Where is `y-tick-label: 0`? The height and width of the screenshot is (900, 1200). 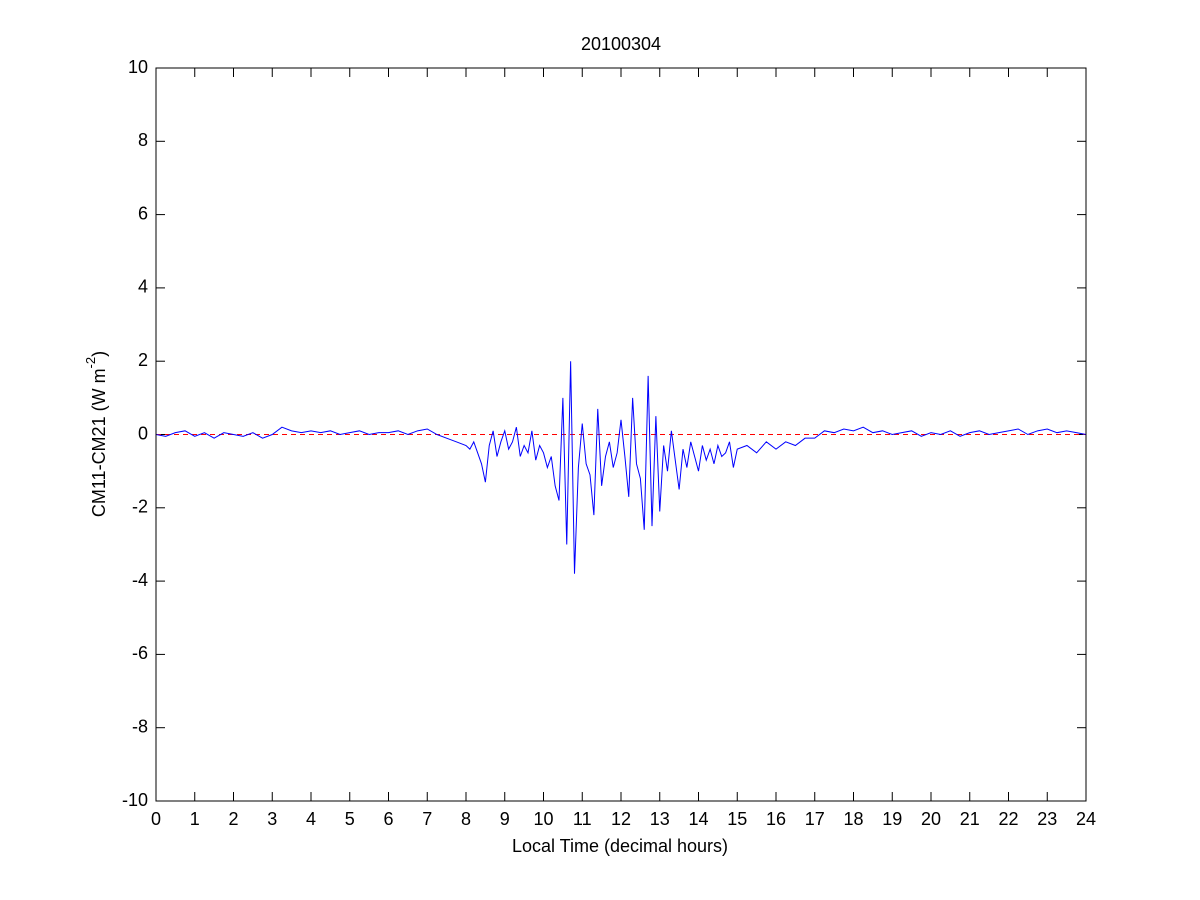 y-tick-label: 0 is located at coordinates (143, 433).